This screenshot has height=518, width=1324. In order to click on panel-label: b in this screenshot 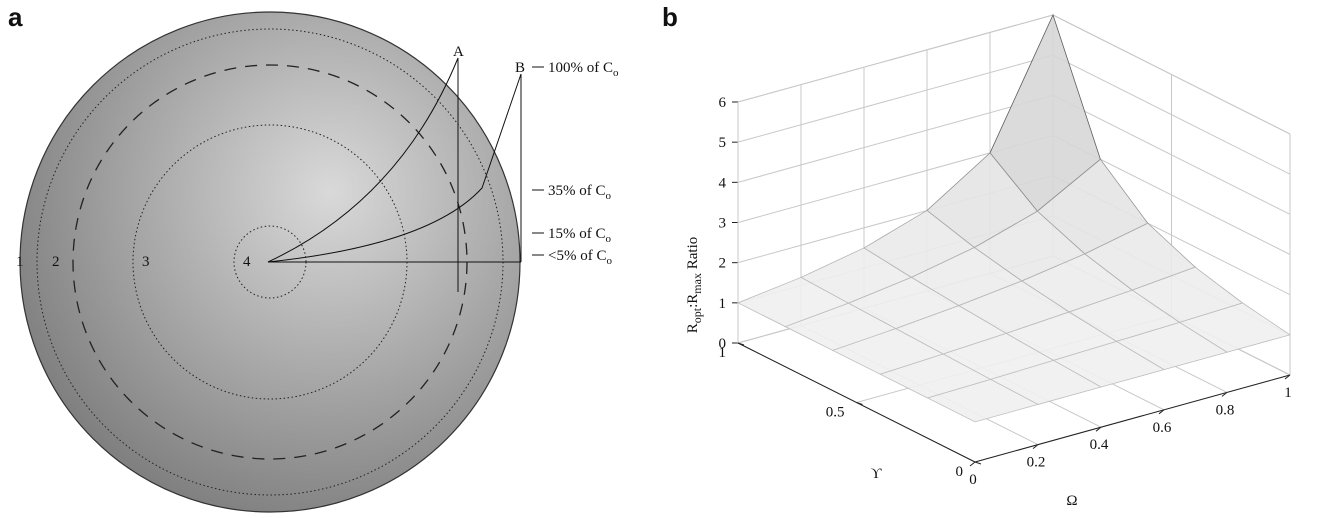, I will do `click(670, 17)`.